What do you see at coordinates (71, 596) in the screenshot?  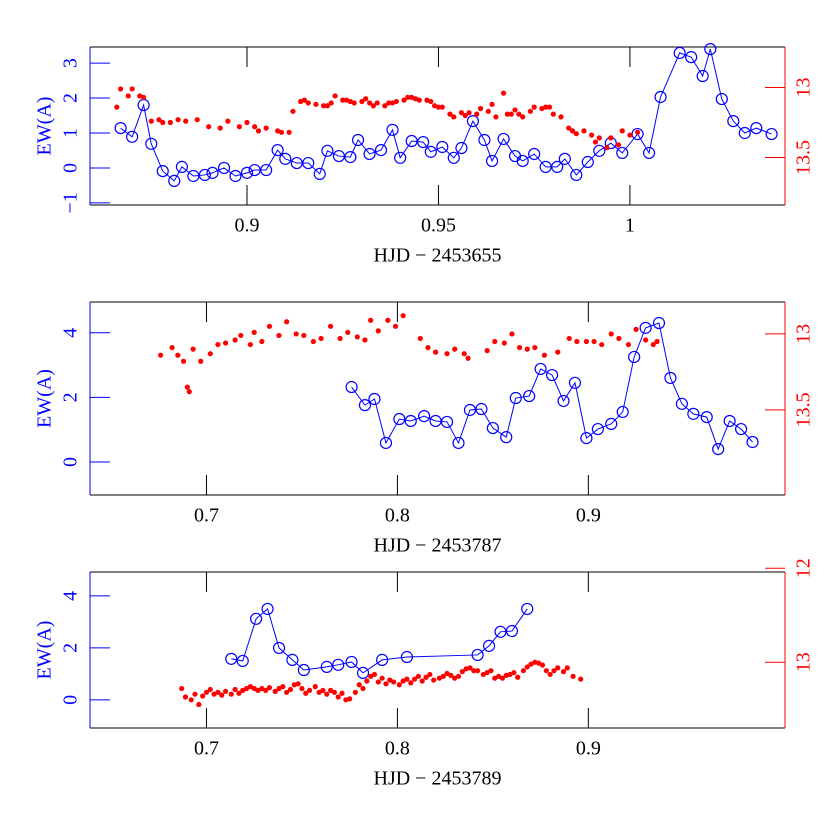 I see `y-tick-label: 4` at bounding box center [71, 596].